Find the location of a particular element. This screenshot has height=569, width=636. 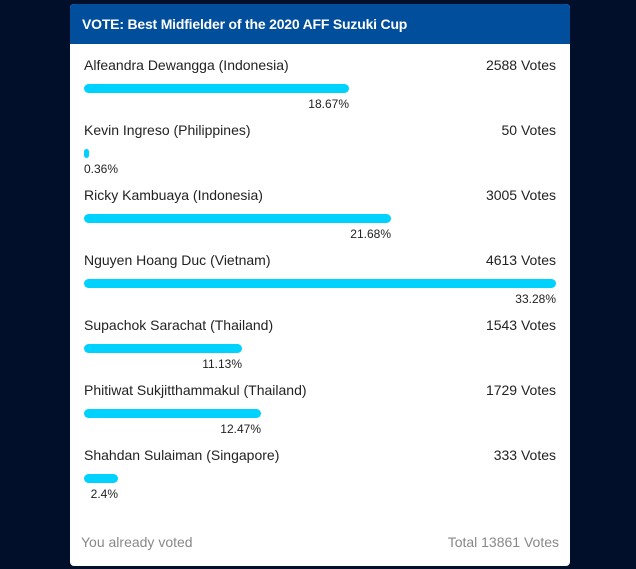

option-percent: 12.47% is located at coordinates (240, 429).